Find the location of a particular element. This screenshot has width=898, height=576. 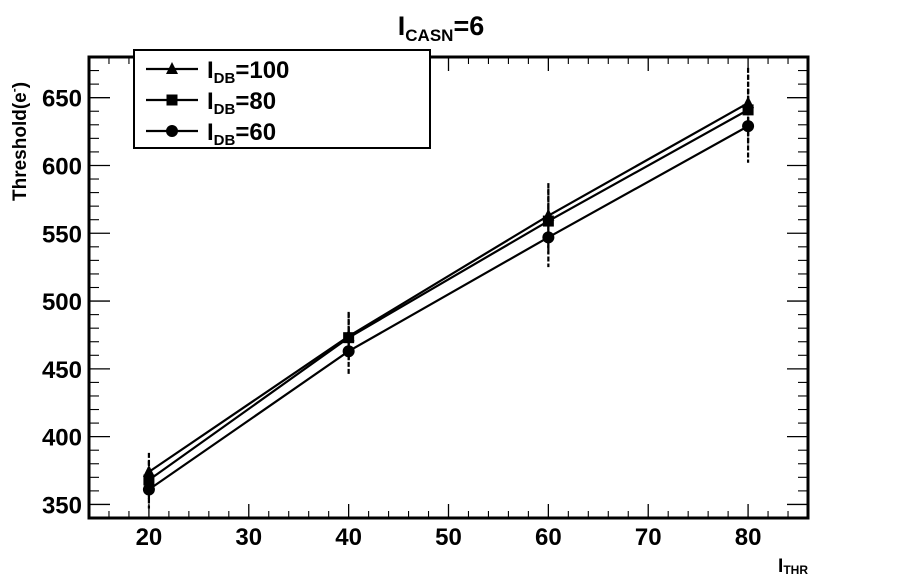

legend-entry-circle: IDB=60 is located at coordinates (211, 134).